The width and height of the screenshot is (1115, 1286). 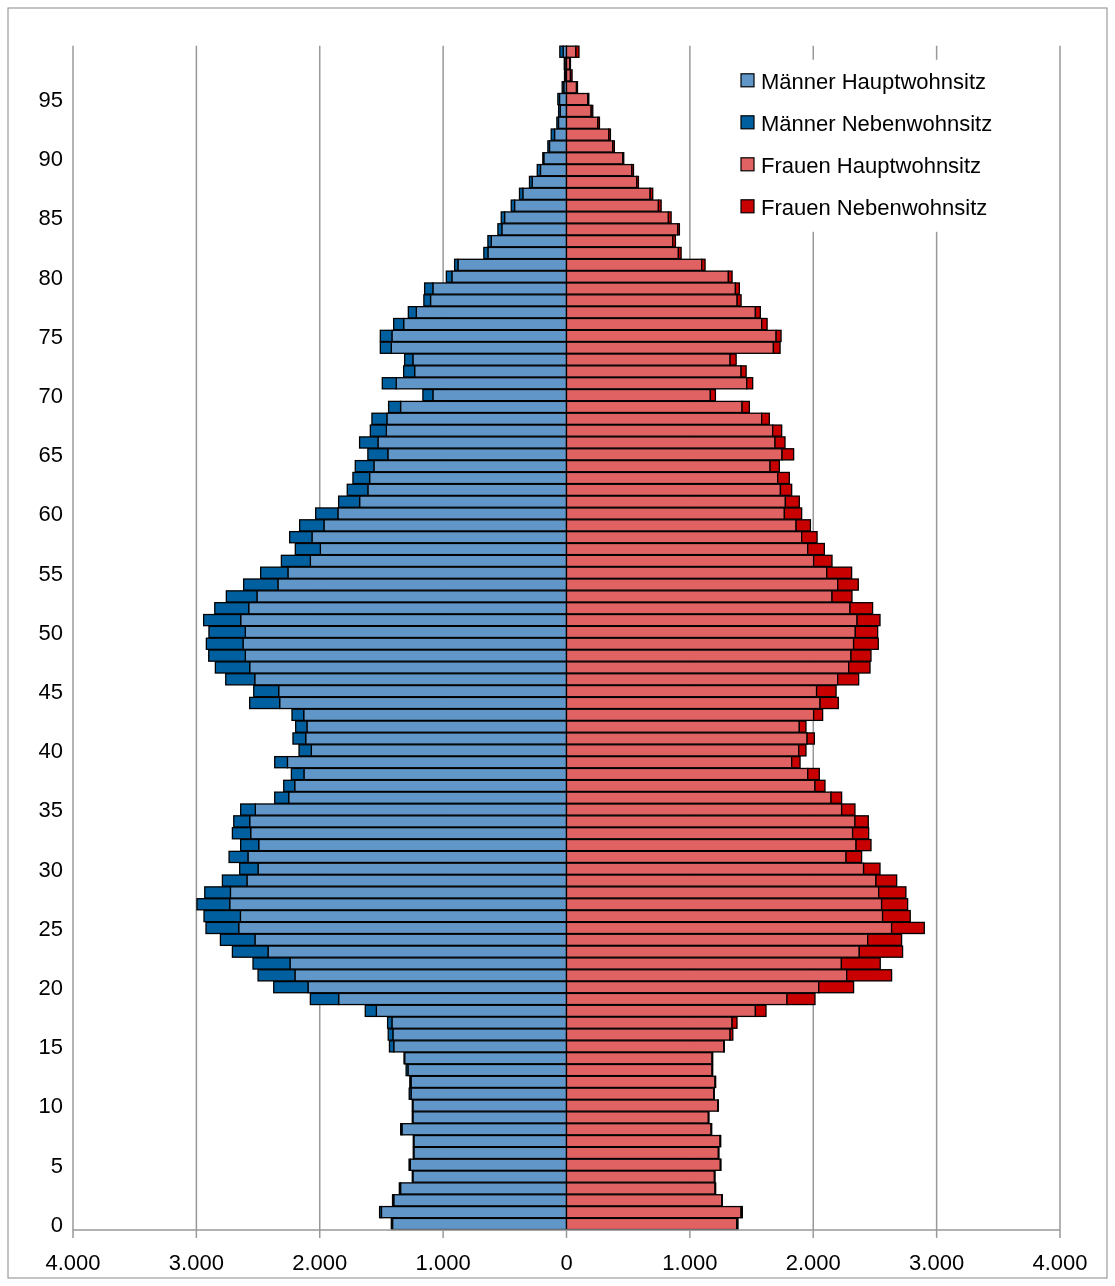 I want to click on y-tick-label: 0, so click(x=56, y=1224).